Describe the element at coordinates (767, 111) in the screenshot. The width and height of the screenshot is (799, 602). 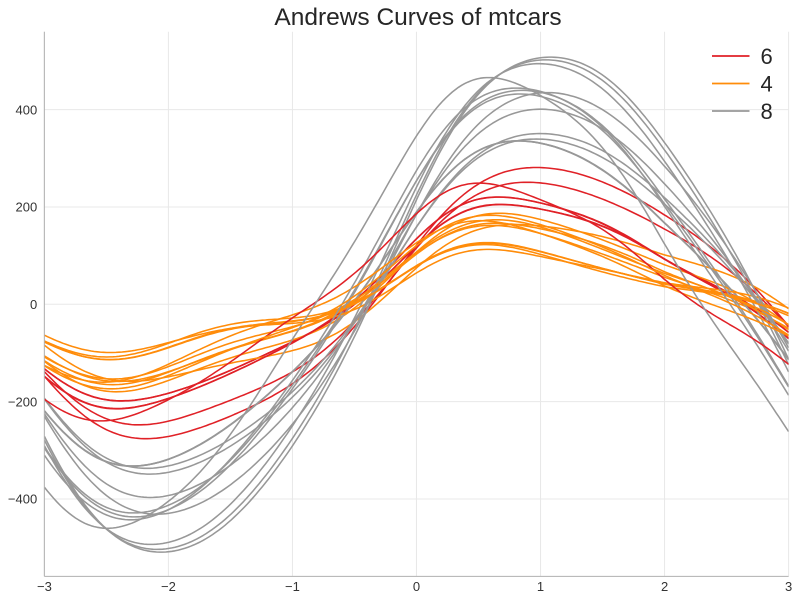
I see `svg-text: 8` at that location.